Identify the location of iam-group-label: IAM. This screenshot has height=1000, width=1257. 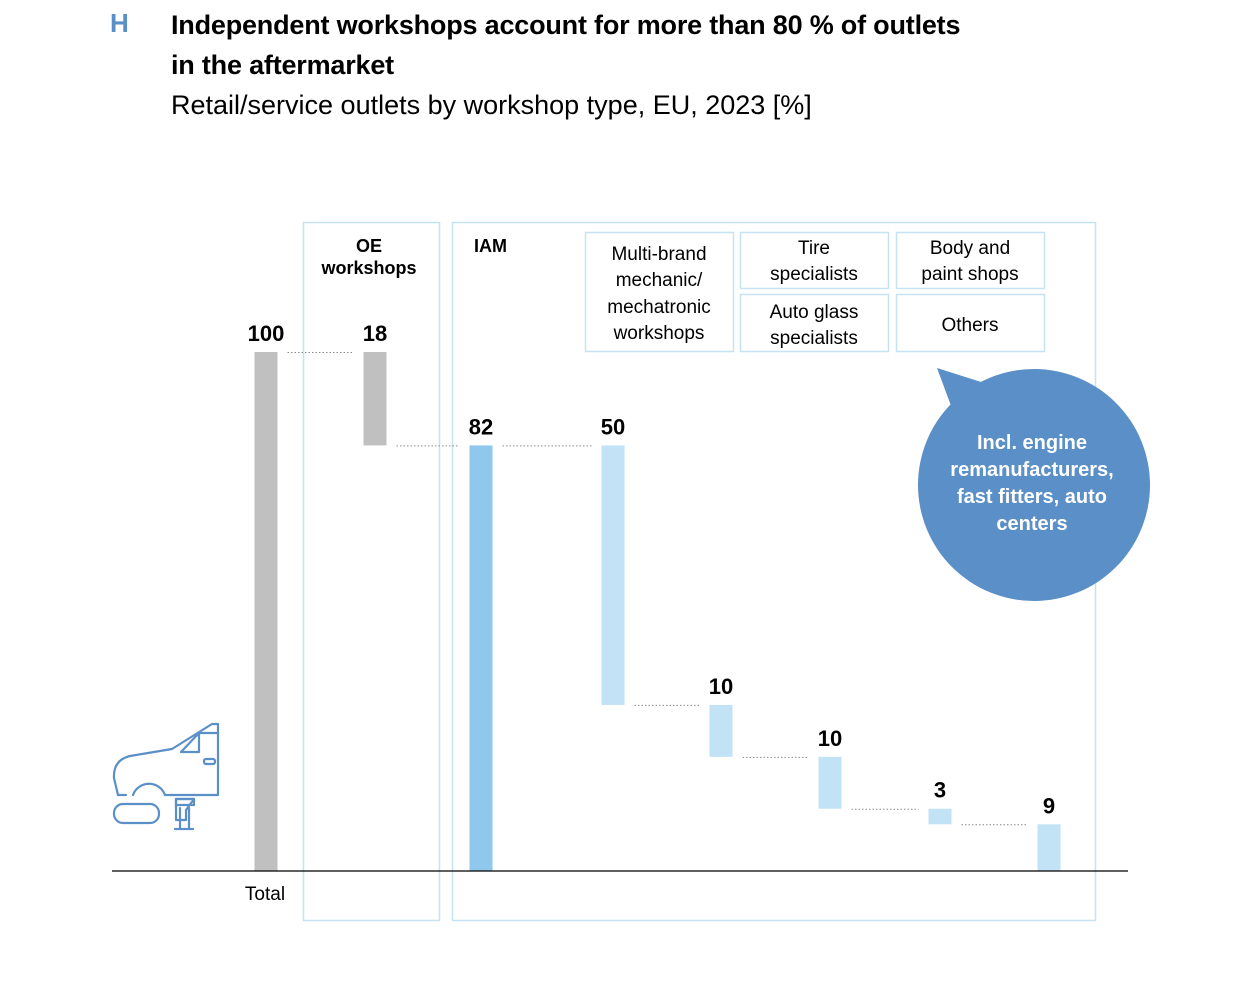
(490, 246).